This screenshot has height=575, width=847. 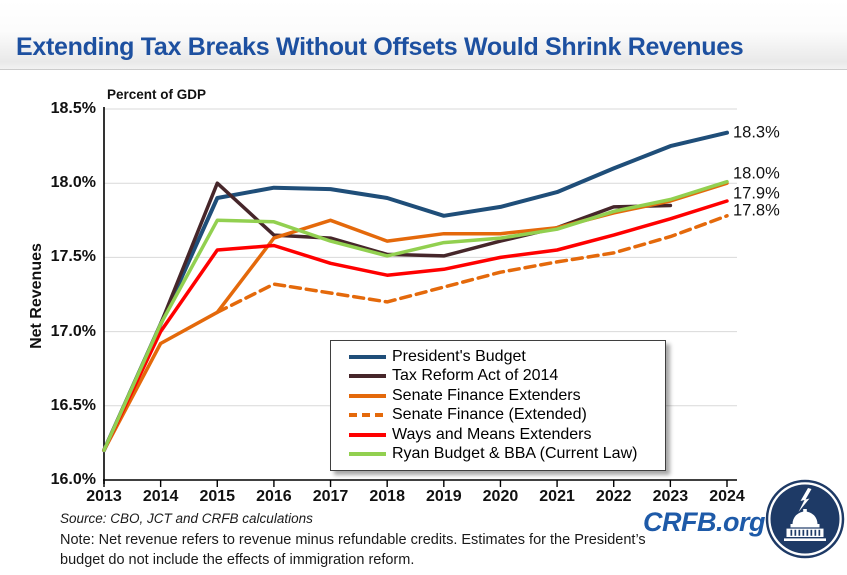 What do you see at coordinates (613, 496) in the screenshot?
I see `x-tick-label: 2022` at bounding box center [613, 496].